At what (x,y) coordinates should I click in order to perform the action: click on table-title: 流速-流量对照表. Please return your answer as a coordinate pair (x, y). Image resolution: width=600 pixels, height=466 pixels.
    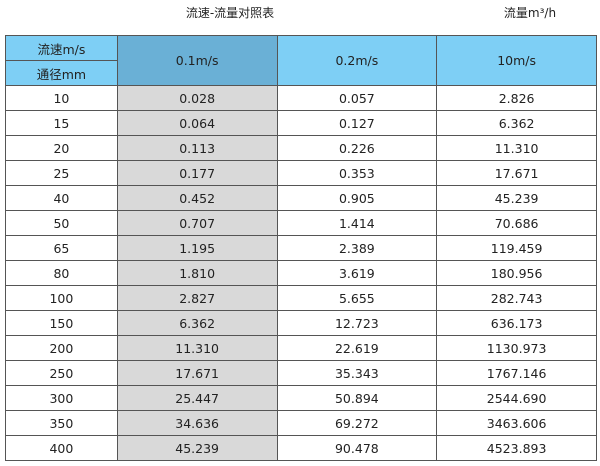
    Looking at the image, I should click on (230, 13).